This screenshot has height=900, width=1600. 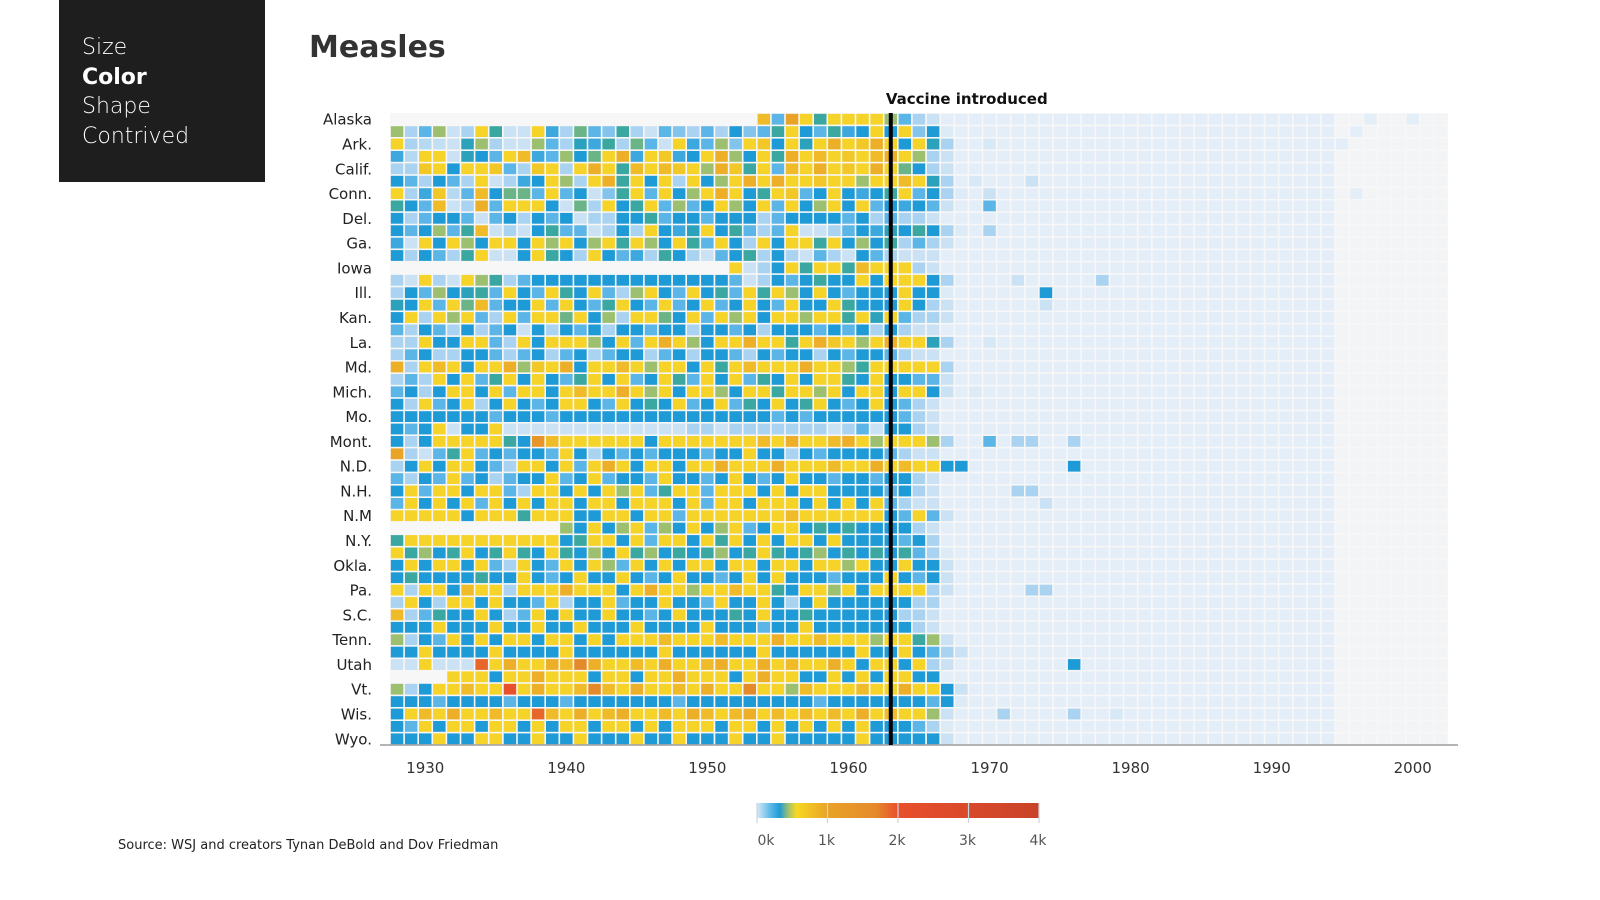 What do you see at coordinates (116, 106) in the screenshot?
I see `menu-item-shape: Shape` at bounding box center [116, 106].